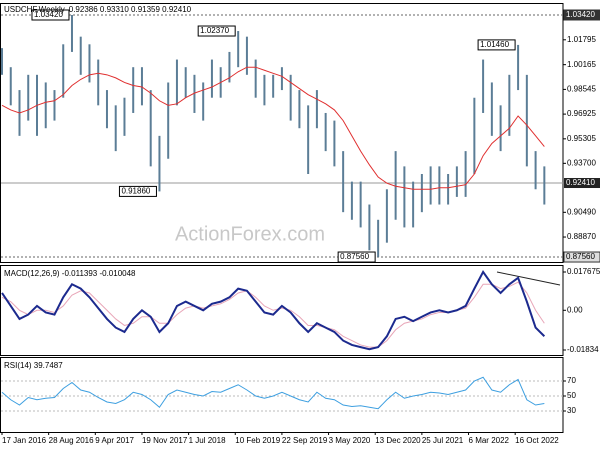 The width and height of the screenshot is (600, 450). What do you see at coordinates (114, 440) in the screenshot?
I see `x-tick-label: 9 Apr 2017` at bounding box center [114, 440].